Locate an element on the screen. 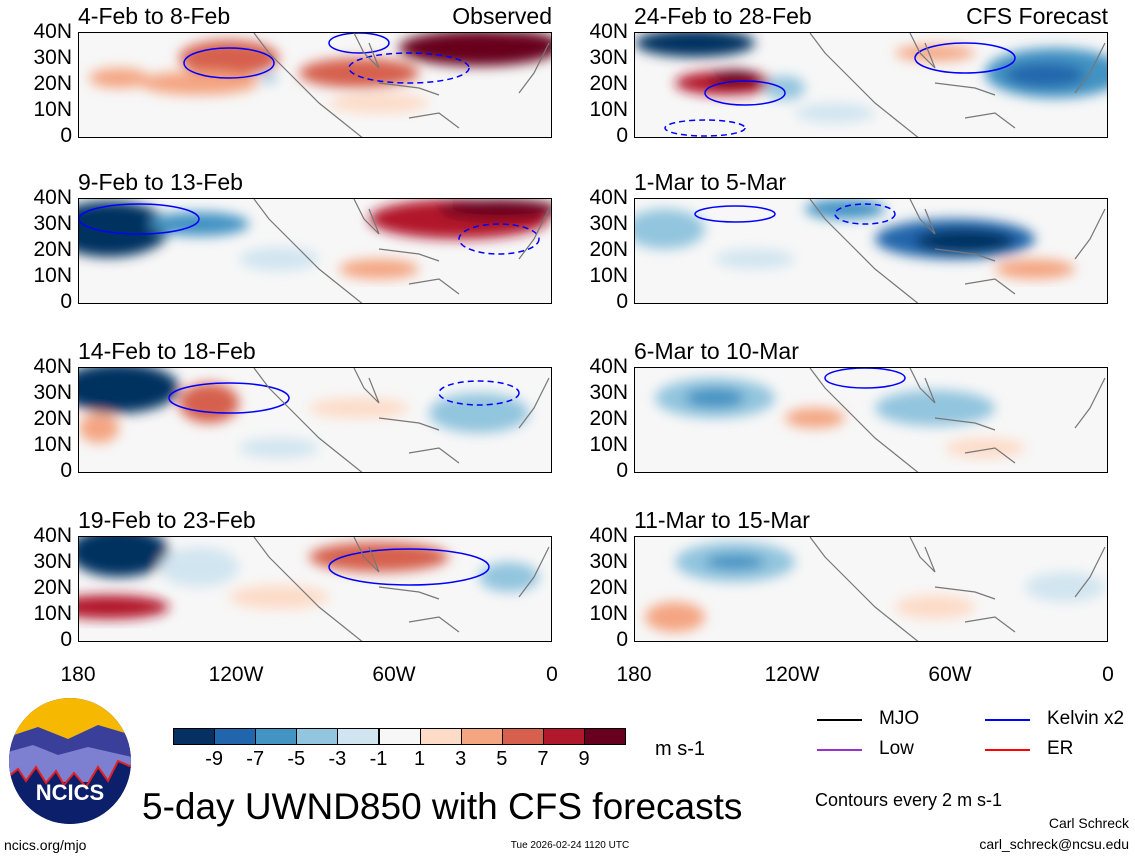 The height and width of the screenshot is (859, 1135). colorbar-label: 5 is located at coordinates (502, 759).